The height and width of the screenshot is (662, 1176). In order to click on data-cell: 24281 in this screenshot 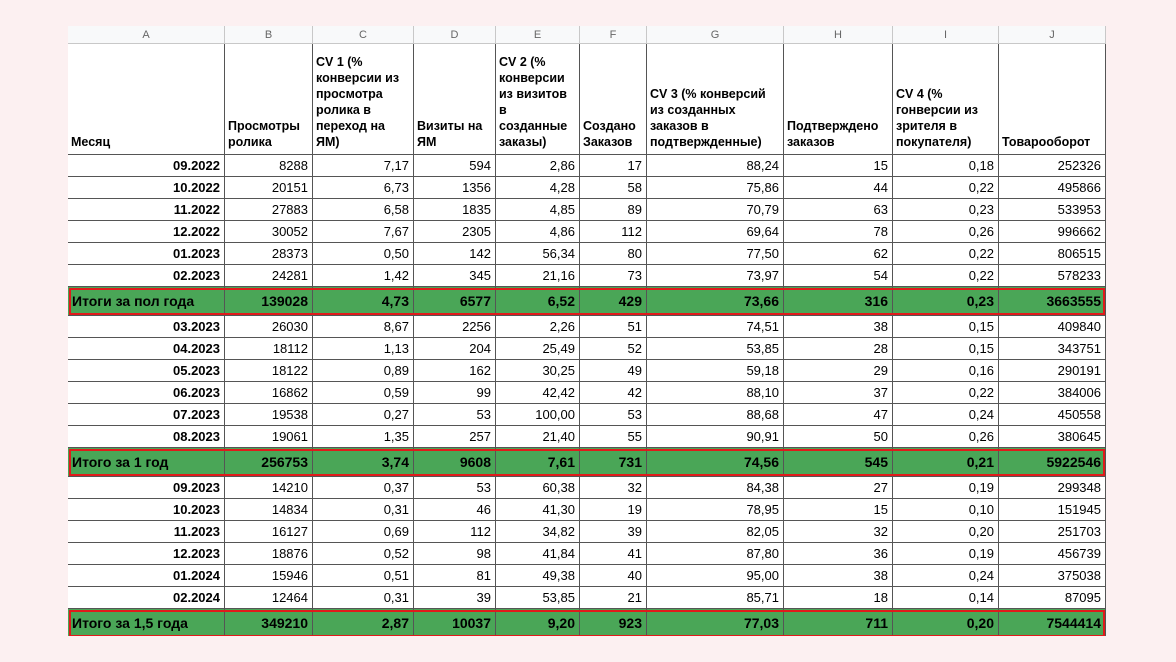, I will do `click(269, 276)`.